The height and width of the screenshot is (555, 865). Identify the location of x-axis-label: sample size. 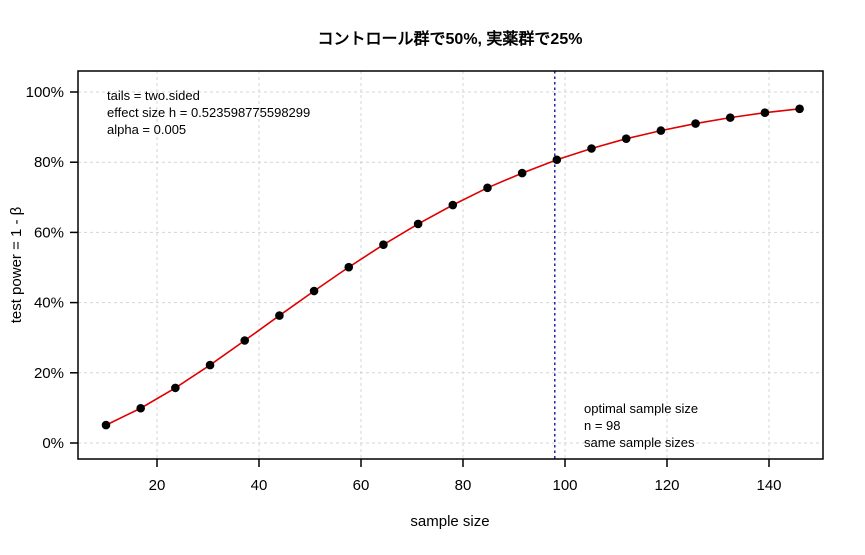
(449, 521).